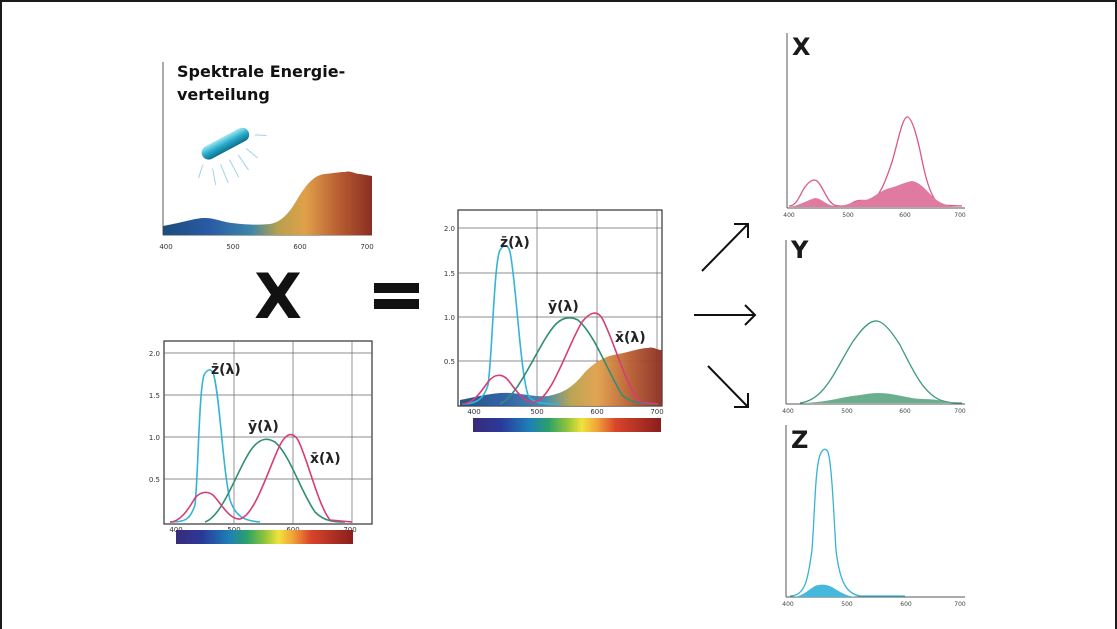  Describe the element at coordinates (875, 161) in the screenshot. I see `x-output-curve` at that location.